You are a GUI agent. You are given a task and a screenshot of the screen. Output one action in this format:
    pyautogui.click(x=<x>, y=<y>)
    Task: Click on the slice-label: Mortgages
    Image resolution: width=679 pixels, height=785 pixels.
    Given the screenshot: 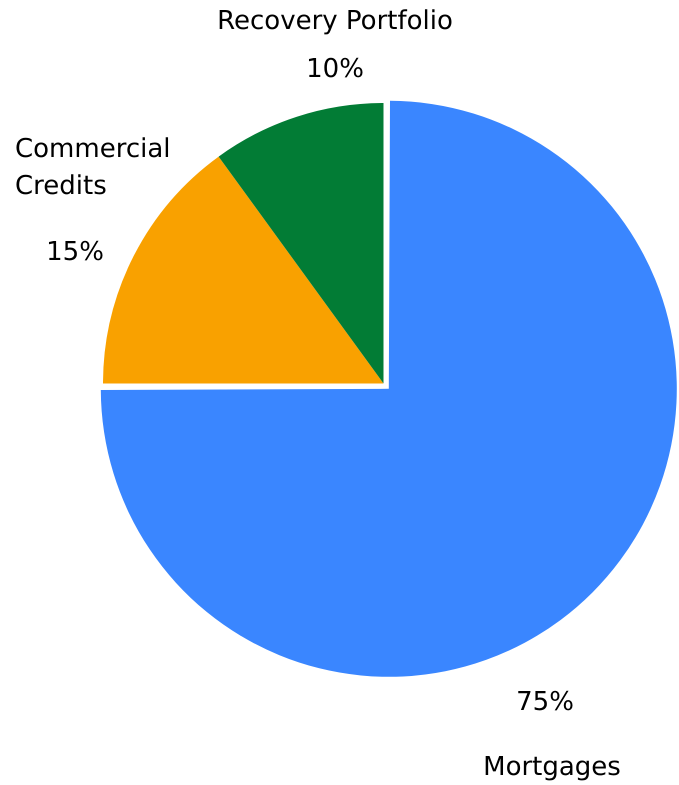 What is the action you would take?
    pyautogui.click(x=552, y=767)
    